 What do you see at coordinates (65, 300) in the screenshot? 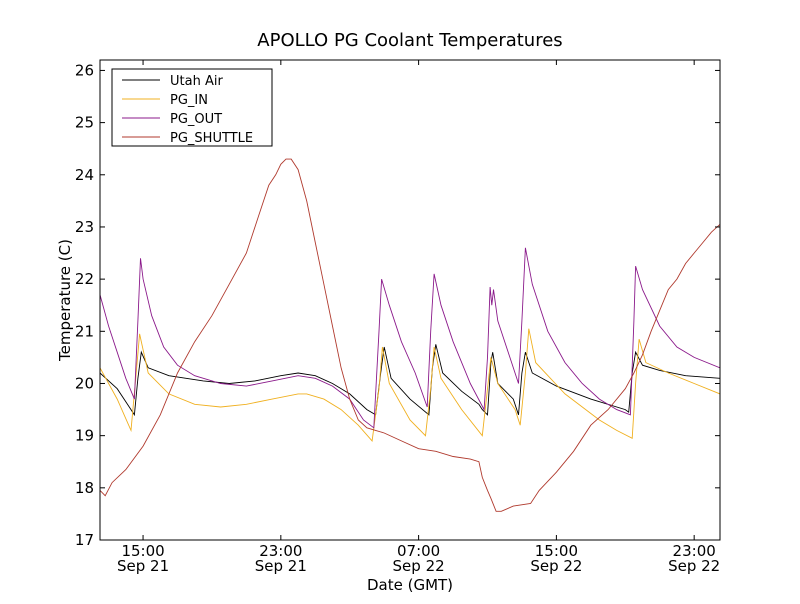
I see `y-axis-label: Temperature (C)` at bounding box center [65, 300].